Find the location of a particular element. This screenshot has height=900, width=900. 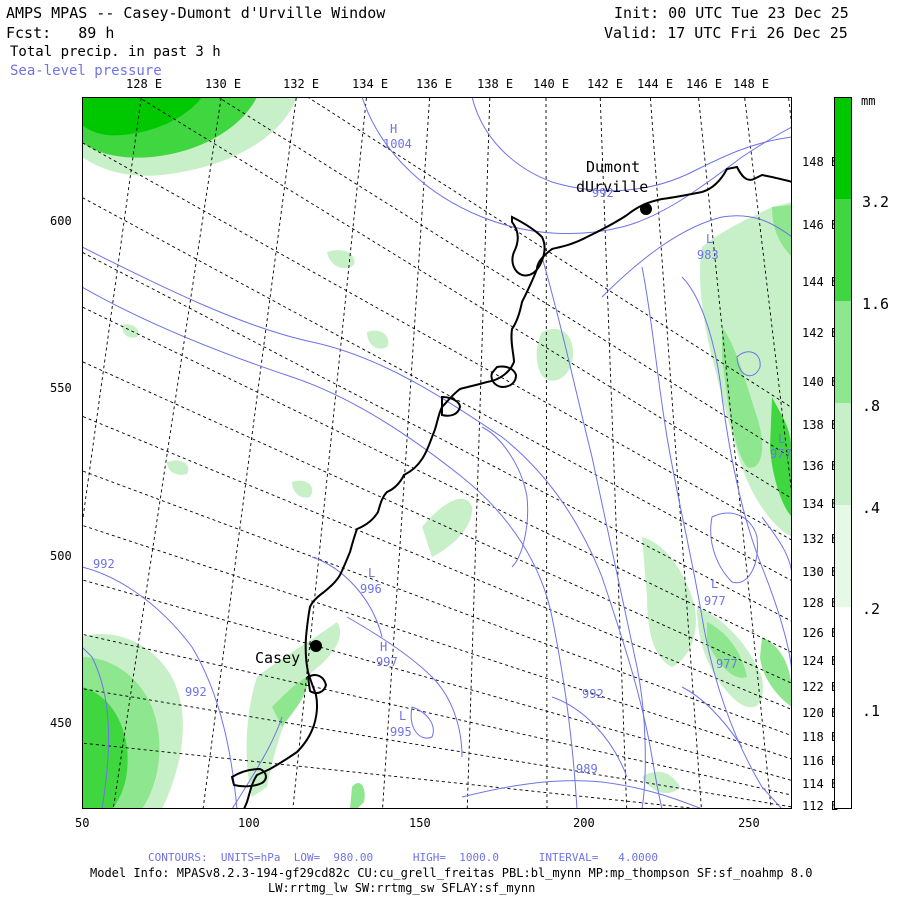

right-lon-label: 114 E is located at coordinates (820, 784).